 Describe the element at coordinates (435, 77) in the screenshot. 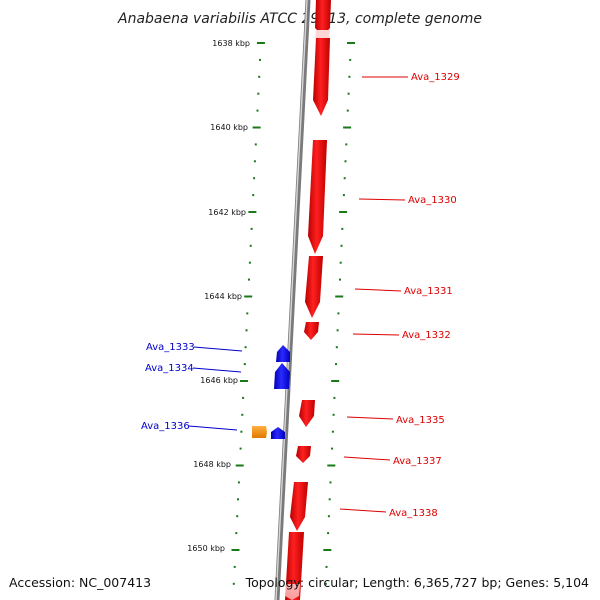

I see `gene-label-ava1329: Ava_1329` at that location.